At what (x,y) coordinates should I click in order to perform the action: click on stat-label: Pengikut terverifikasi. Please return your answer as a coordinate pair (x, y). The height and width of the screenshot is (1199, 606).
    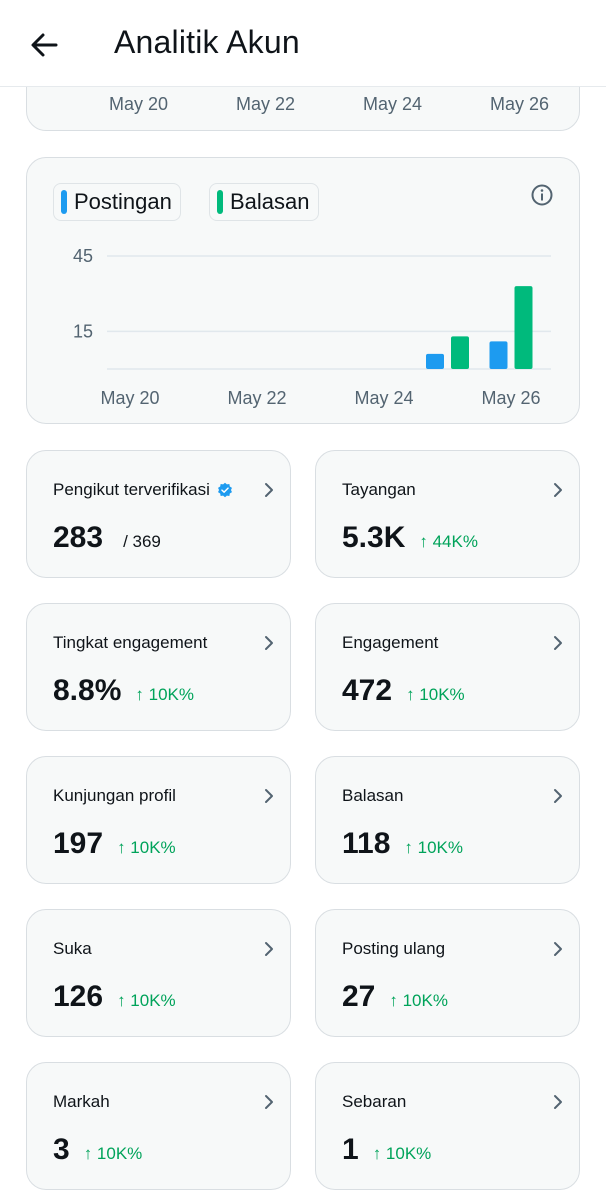
    Looking at the image, I should click on (143, 490).